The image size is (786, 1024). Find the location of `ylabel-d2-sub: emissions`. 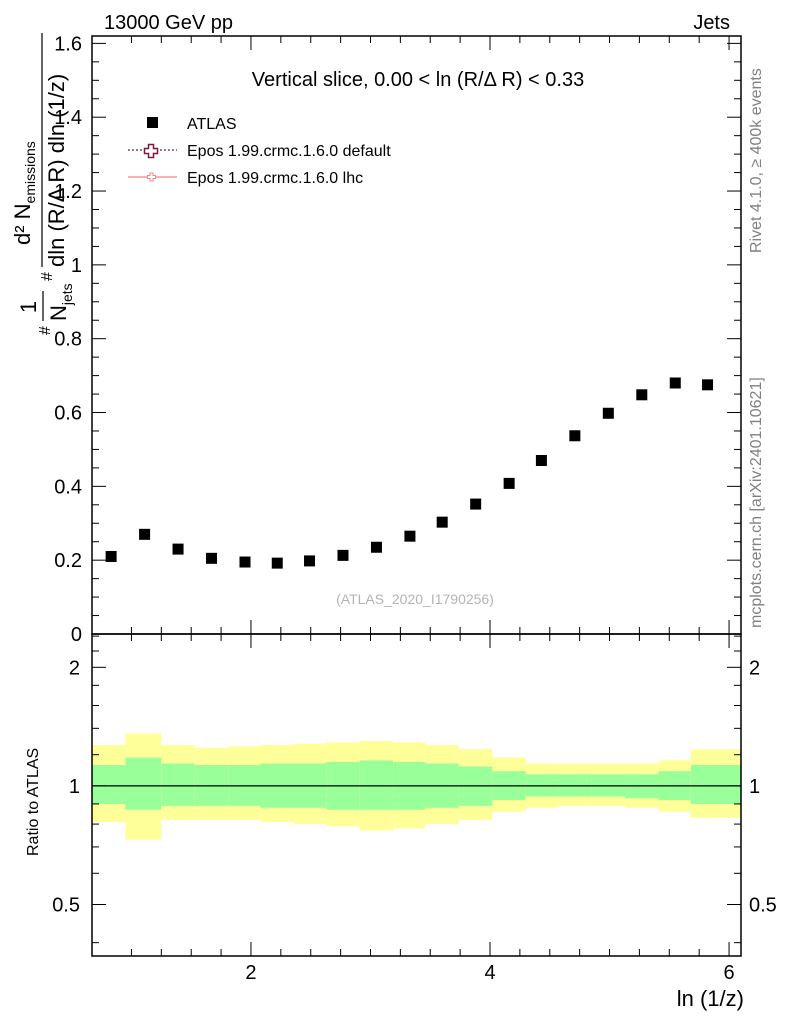

ylabel-d2-sub: emissions is located at coordinates (30, 172).